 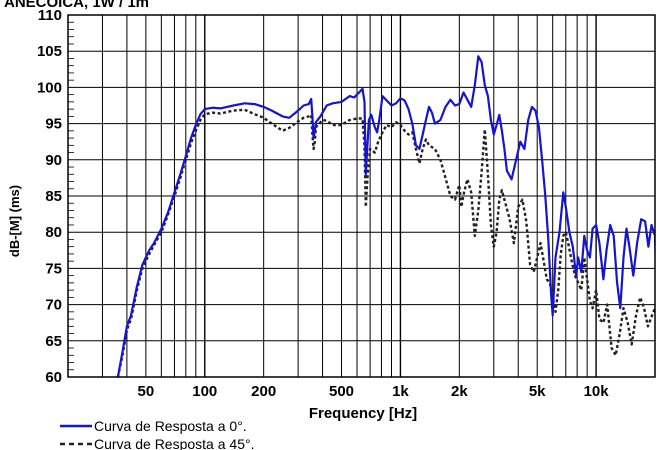 What do you see at coordinates (174, 443) in the screenshot?
I see `legend-label-series-1: Curva de Resposta a 45°.` at bounding box center [174, 443].